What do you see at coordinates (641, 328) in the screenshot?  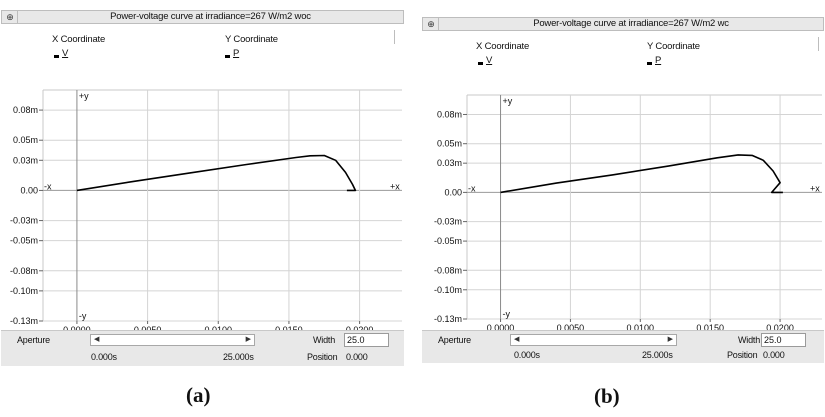 I see `x-tick-label: 0.0100` at bounding box center [641, 328].